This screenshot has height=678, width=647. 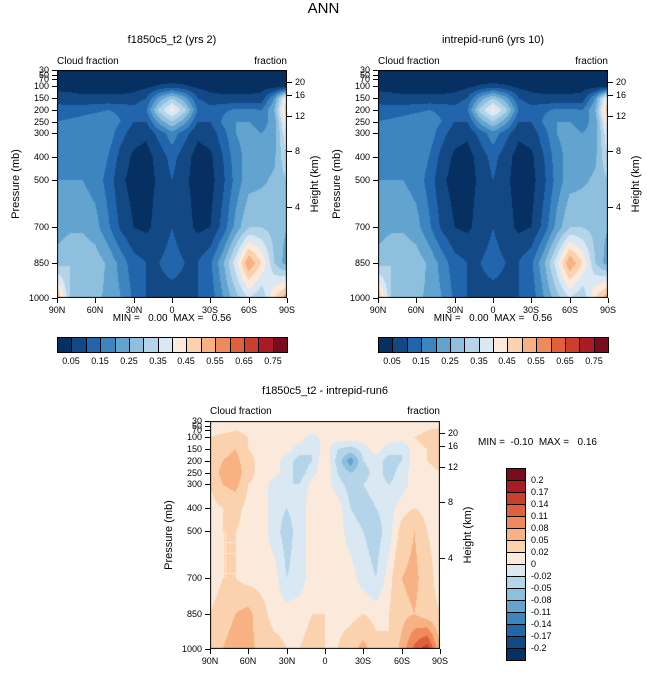 I want to click on pressure-tick-label: 700, so click(x=41, y=227).